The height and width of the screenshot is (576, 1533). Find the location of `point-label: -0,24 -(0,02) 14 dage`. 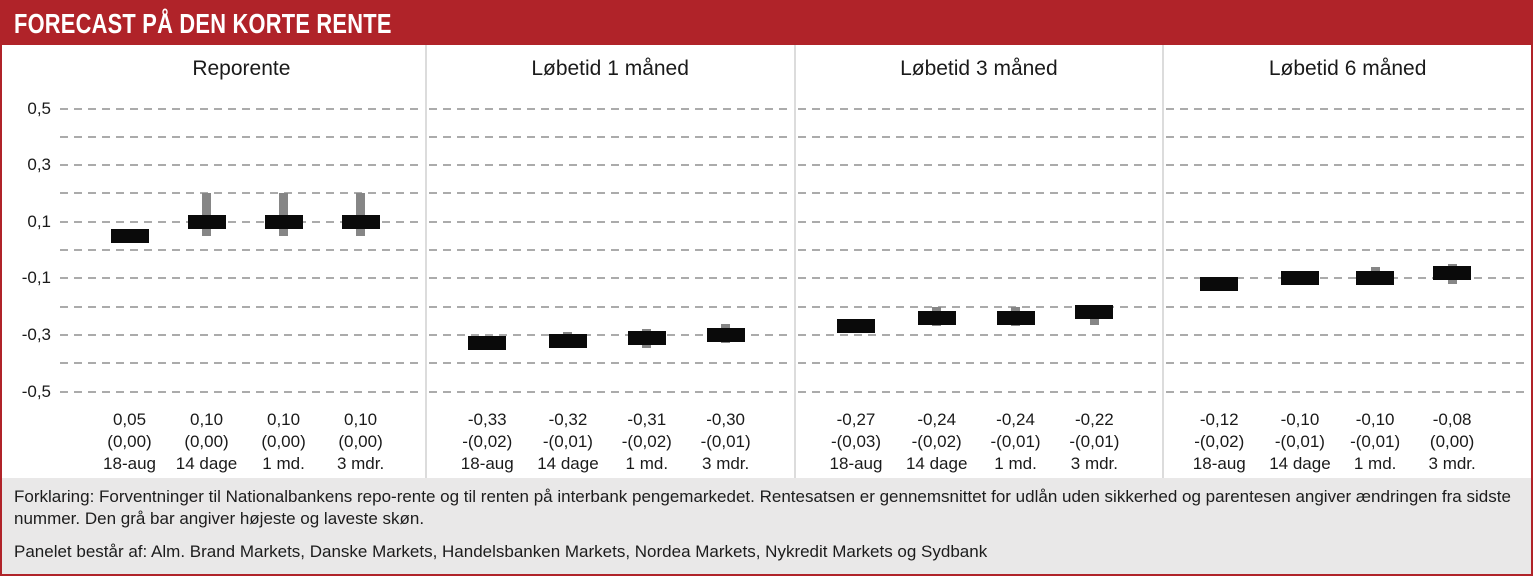

point-label: -0,24 -(0,02) 14 dage is located at coordinates (937, 442).